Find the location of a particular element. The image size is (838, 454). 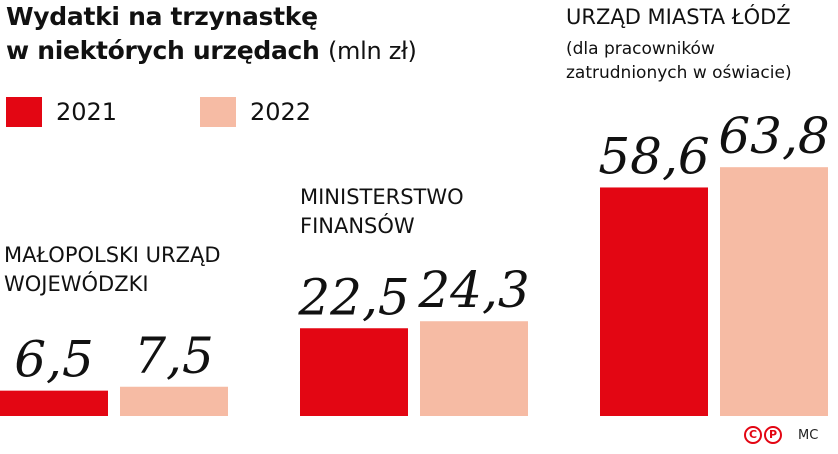

chart-unit: (mln zł) is located at coordinates (372, 51).